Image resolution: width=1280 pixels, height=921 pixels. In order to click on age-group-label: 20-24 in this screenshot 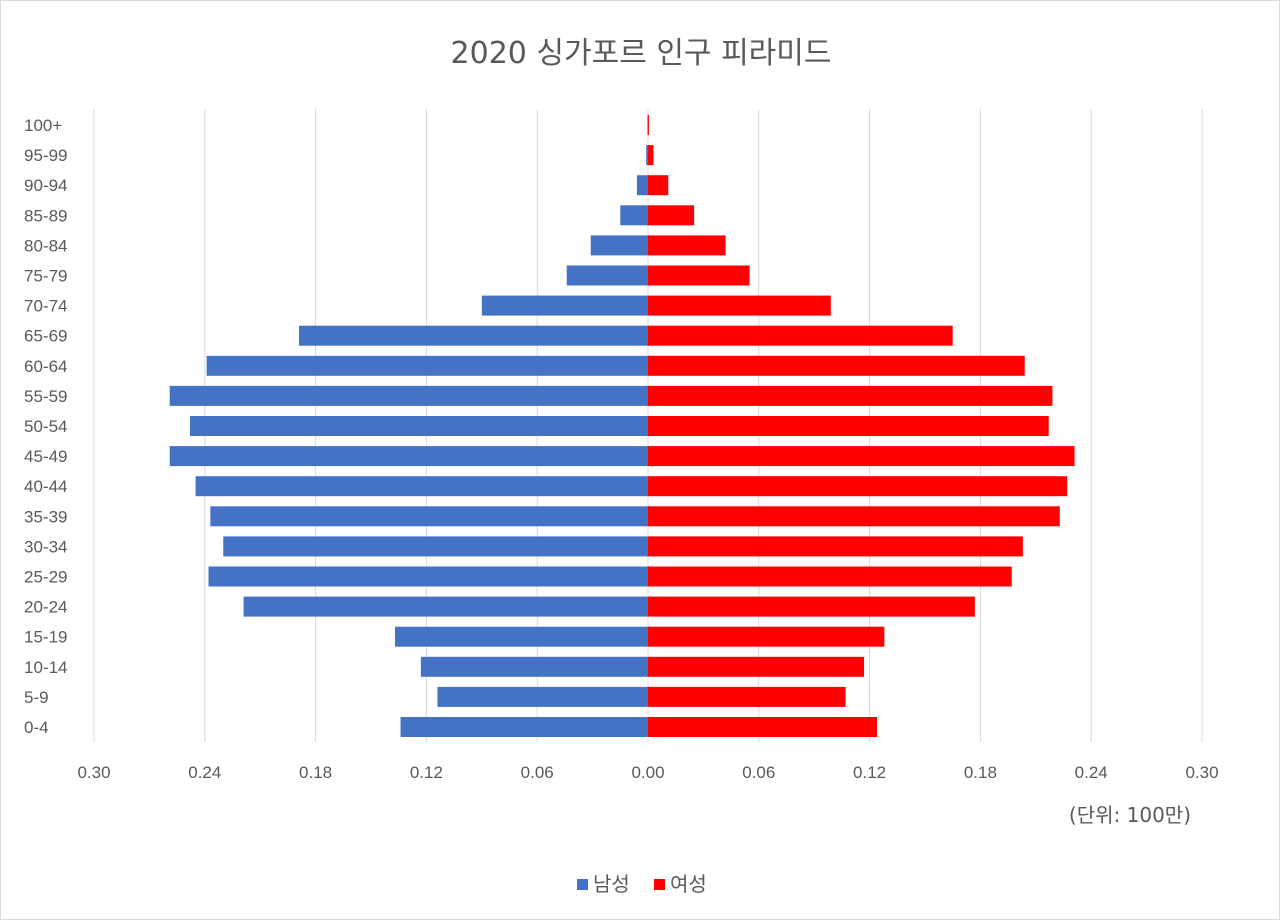, I will do `click(45, 607)`.